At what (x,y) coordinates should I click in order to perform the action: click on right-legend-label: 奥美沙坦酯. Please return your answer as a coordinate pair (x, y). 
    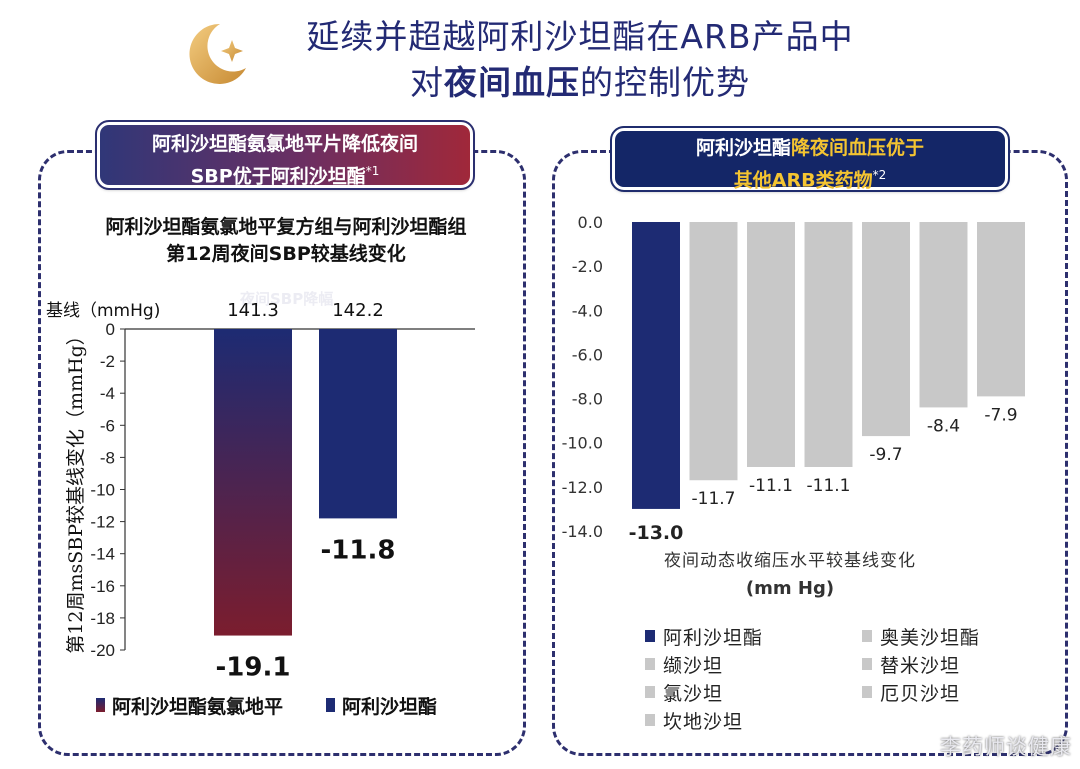
    Looking at the image, I should click on (930, 638).